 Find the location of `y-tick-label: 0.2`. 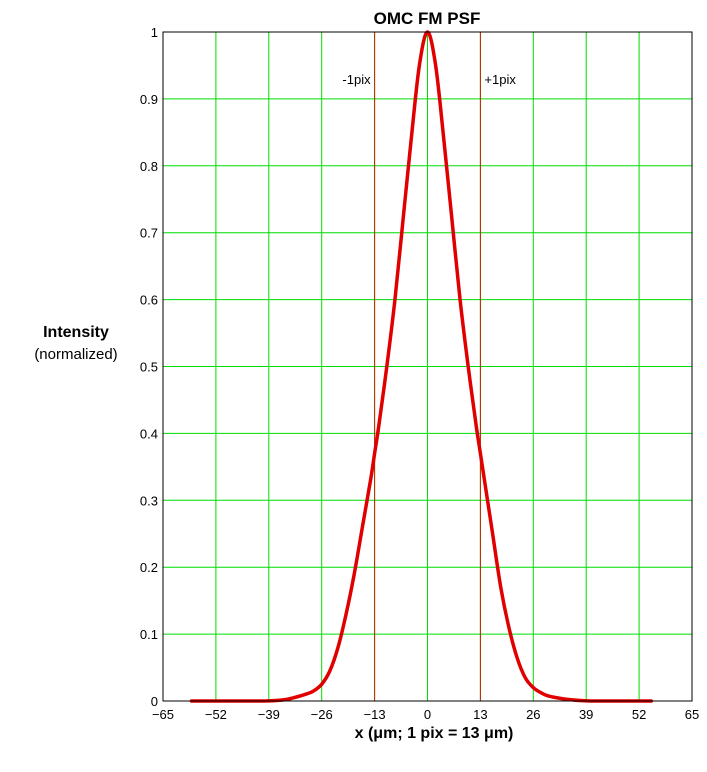

y-tick-label: 0.2 is located at coordinates (149, 567).